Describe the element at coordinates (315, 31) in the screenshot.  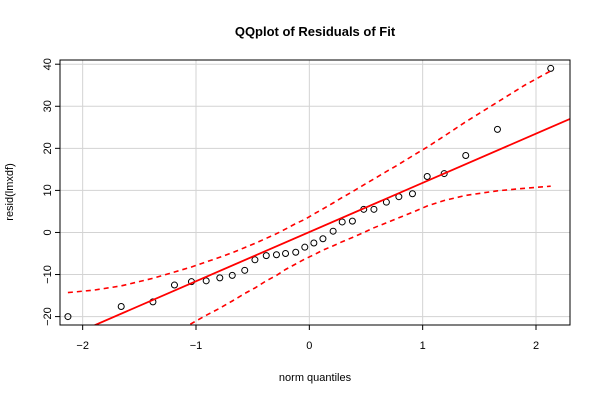
I see `chart-title: QQplot of Residuals of Fit` at that location.